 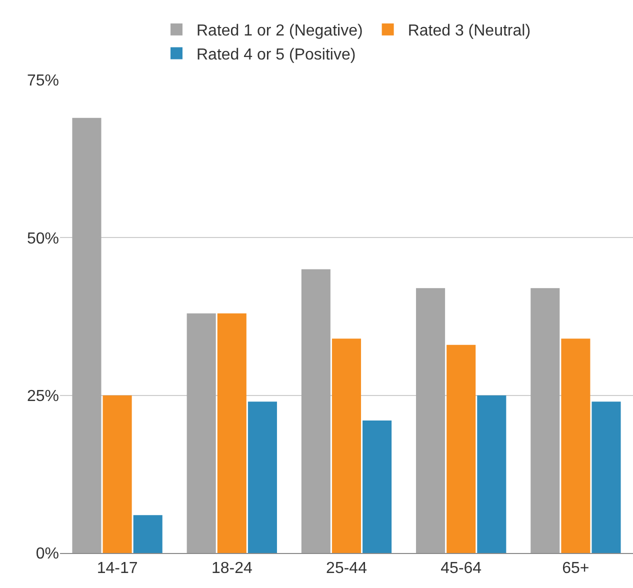 What do you see at coordinates (279, 31) in the screenshot?
I see `legend-label: Rated 1 or 2 (Negative)` at bounding box center [279, 31].